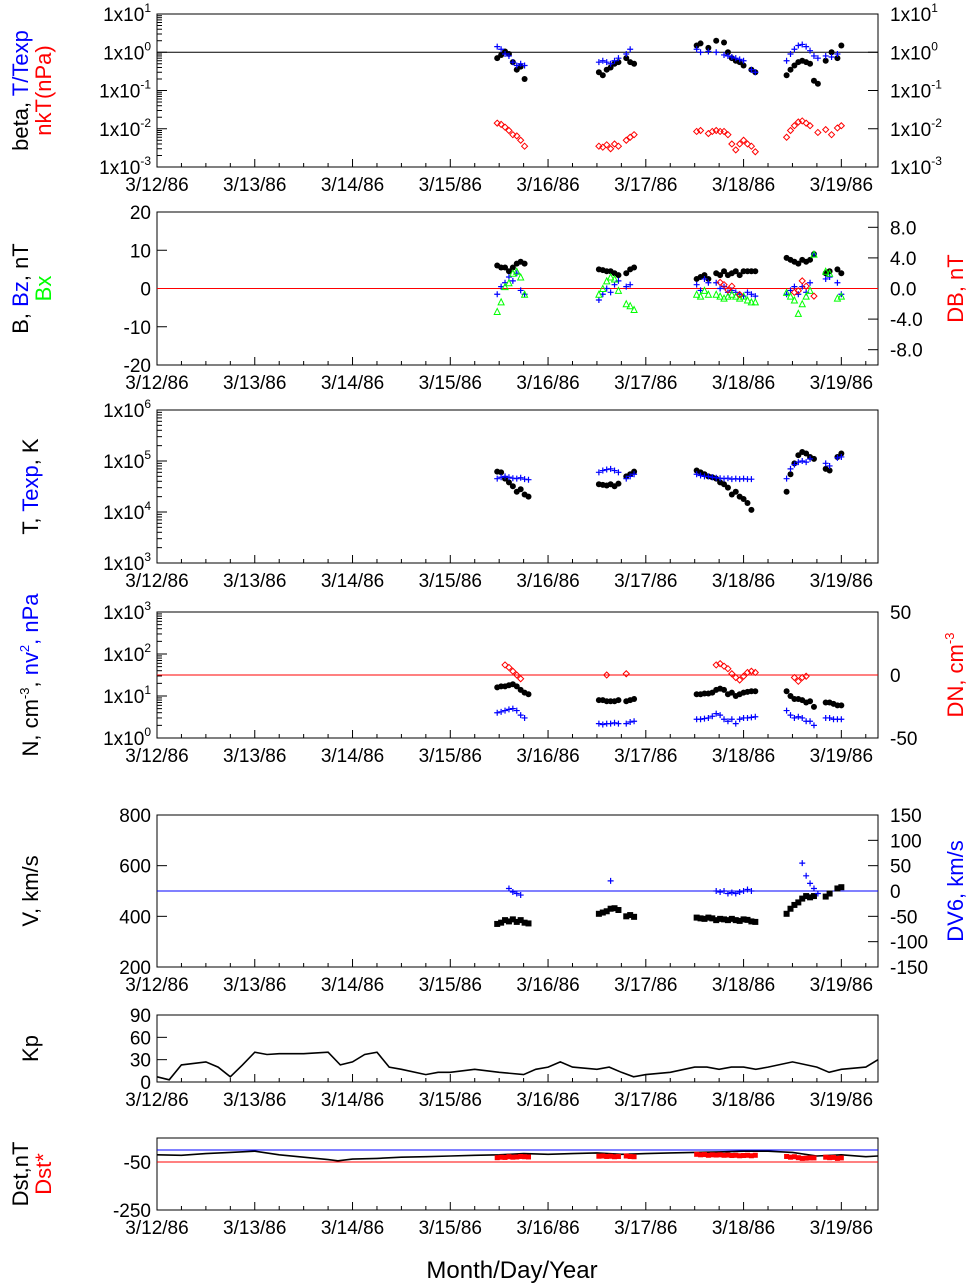  What do you see at coordinates (254, 985) in the screenshot?
I see `panel-velocity-x-tick-label-1: 3/13/86` at bounding box center [254, 985].